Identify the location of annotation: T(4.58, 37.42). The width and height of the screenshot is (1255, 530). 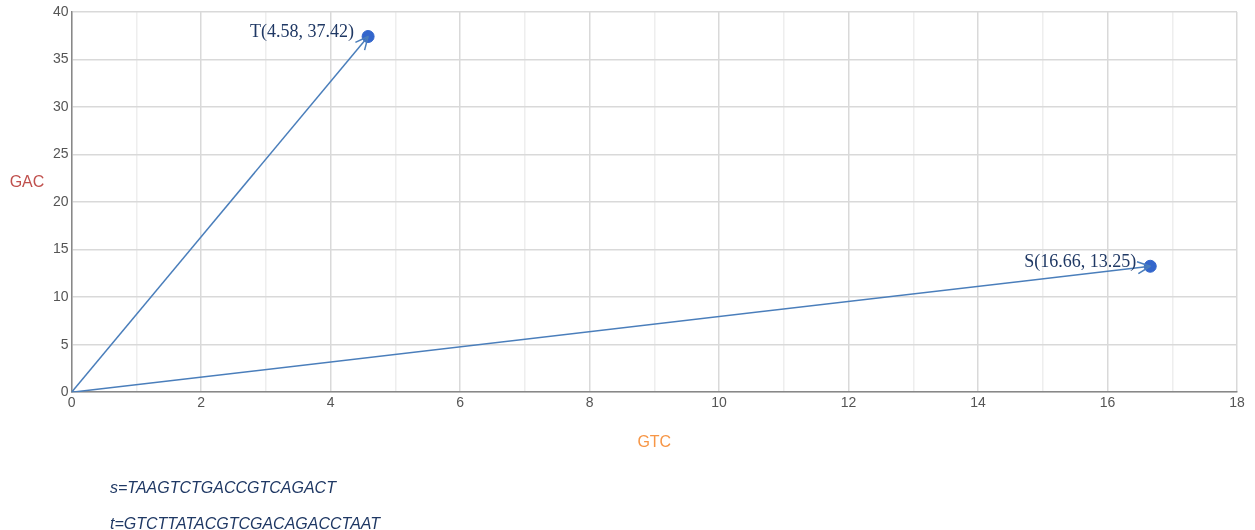
(302, 32).